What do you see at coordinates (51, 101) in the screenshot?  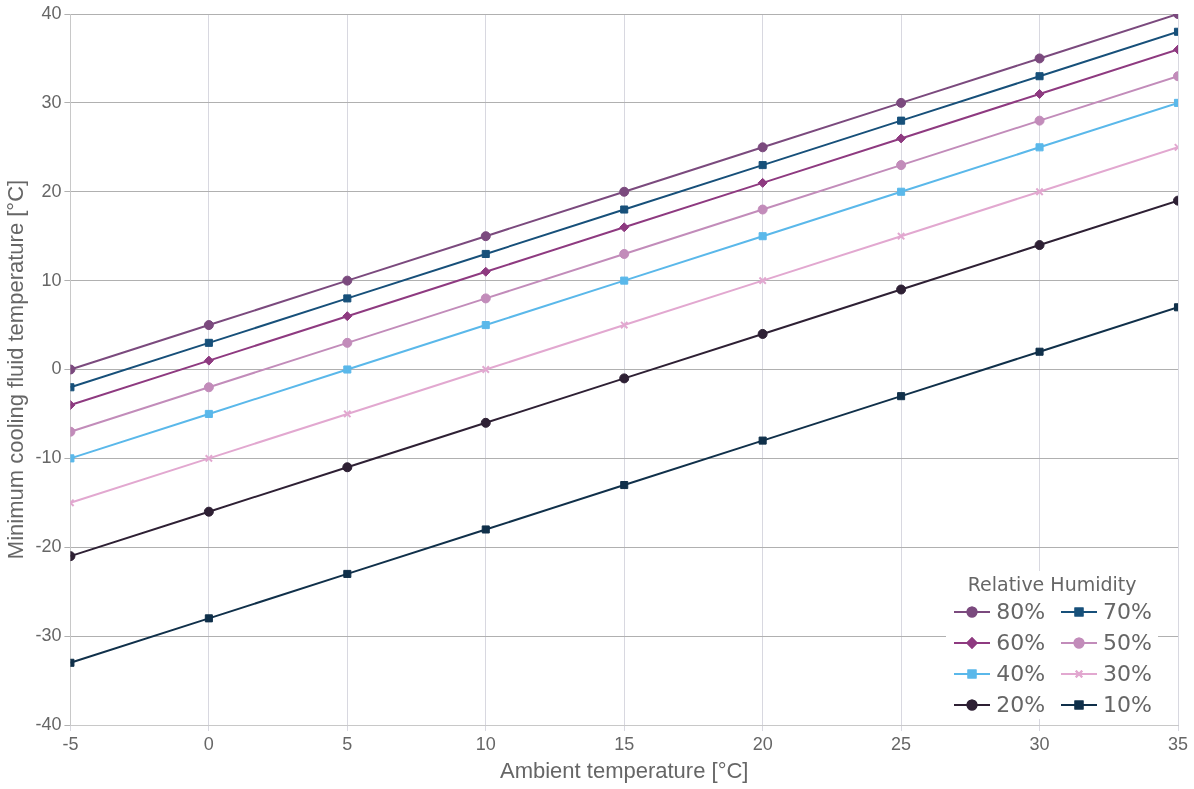 I see `y-tick-label: 30` at bounding box center [51, 101].